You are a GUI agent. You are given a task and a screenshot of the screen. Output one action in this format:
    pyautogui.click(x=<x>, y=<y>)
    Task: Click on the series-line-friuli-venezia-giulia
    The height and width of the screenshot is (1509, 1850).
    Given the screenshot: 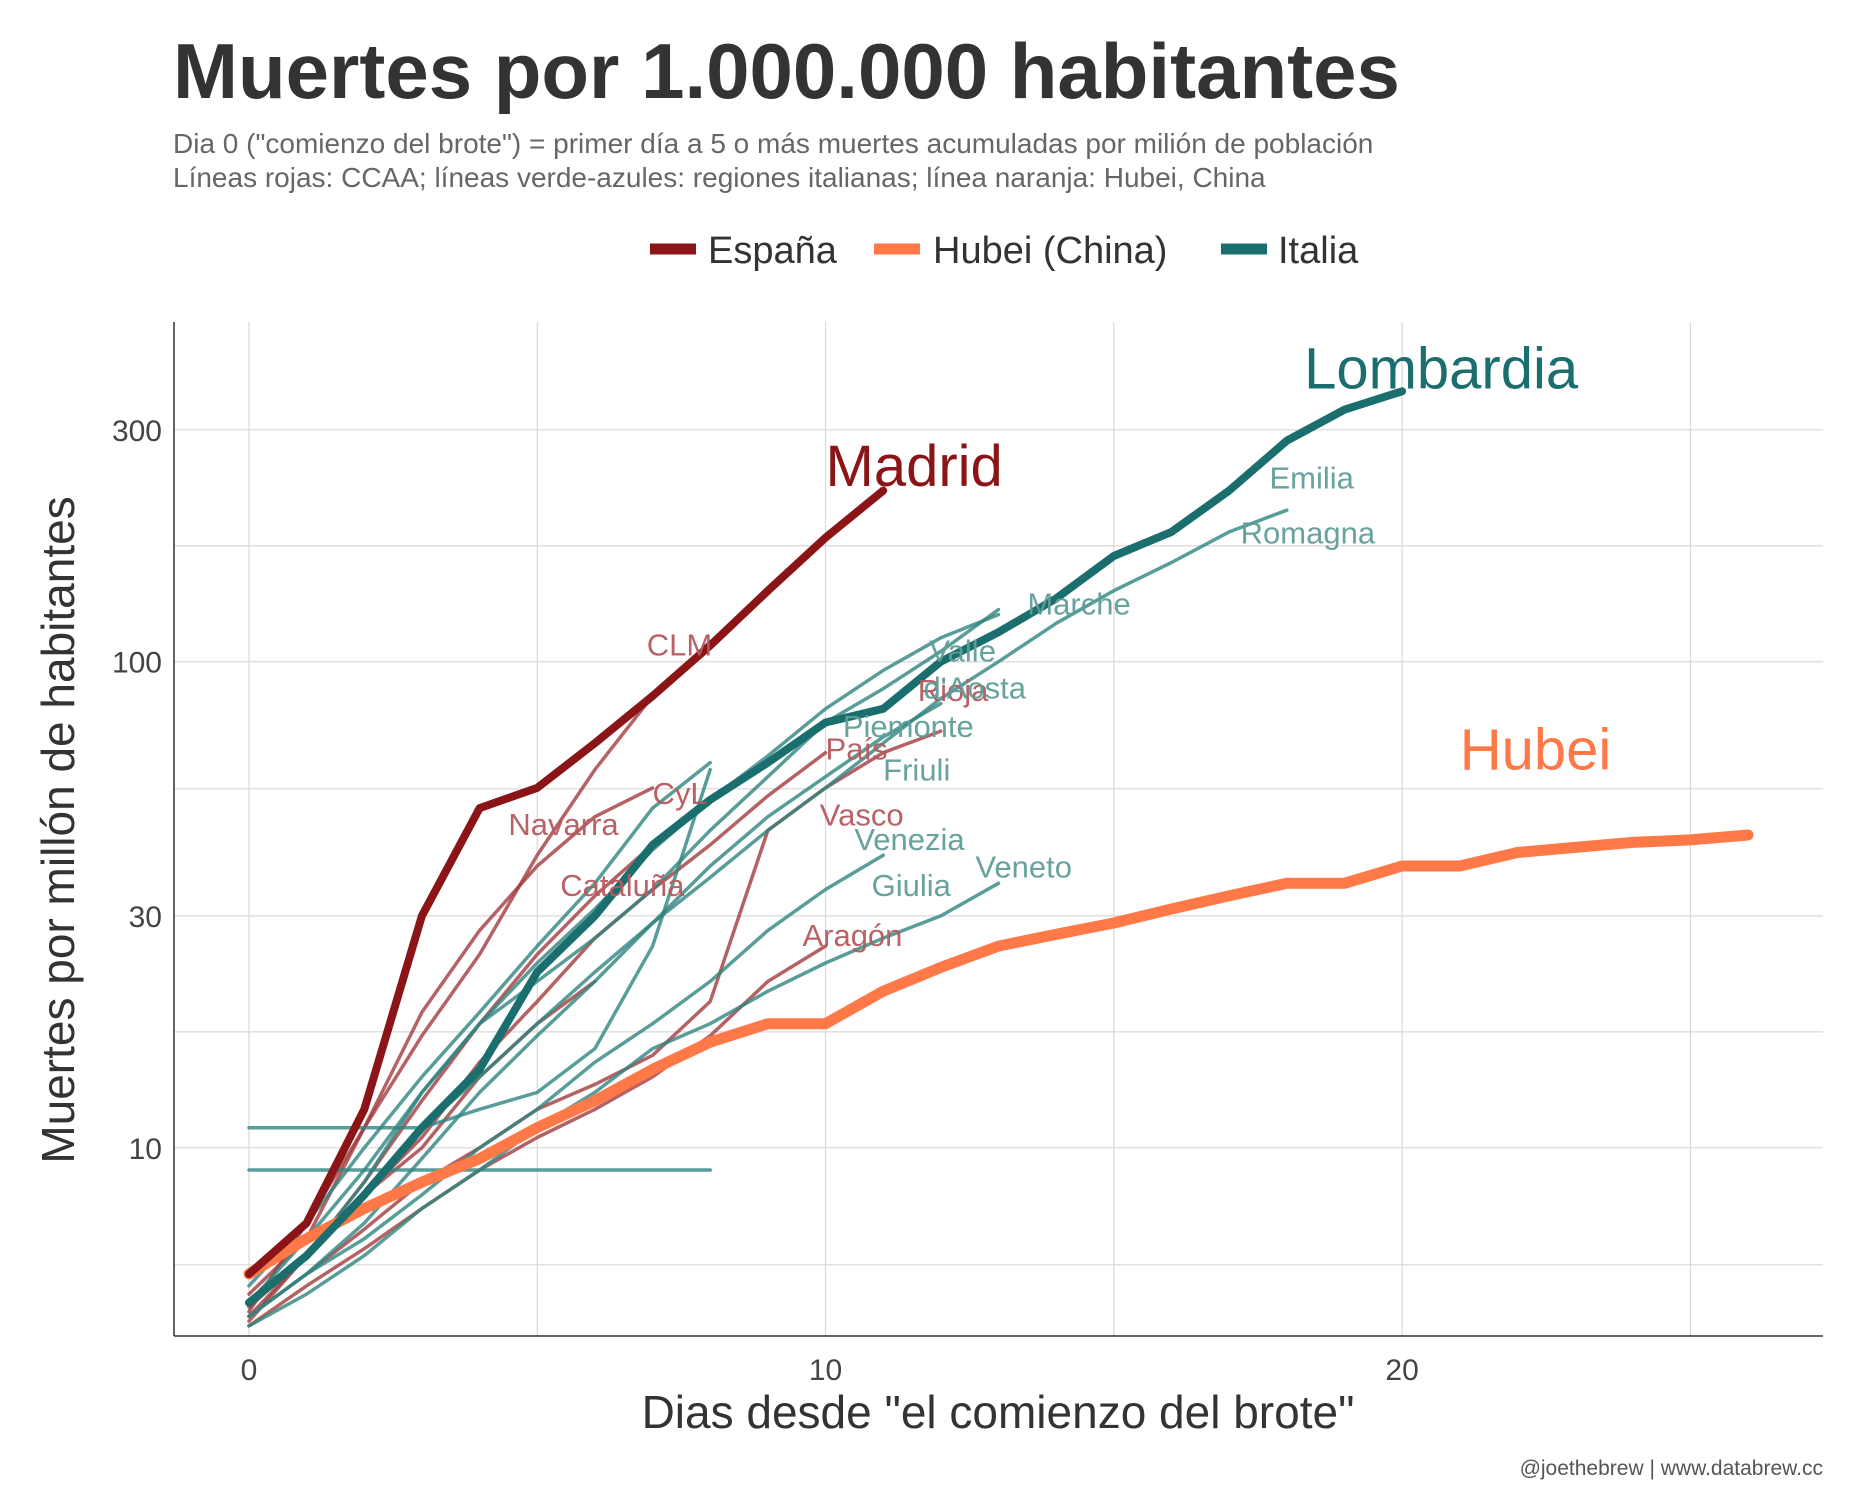 What is the action you would take?
    pyautogui.click(x=566, y=1086)
    